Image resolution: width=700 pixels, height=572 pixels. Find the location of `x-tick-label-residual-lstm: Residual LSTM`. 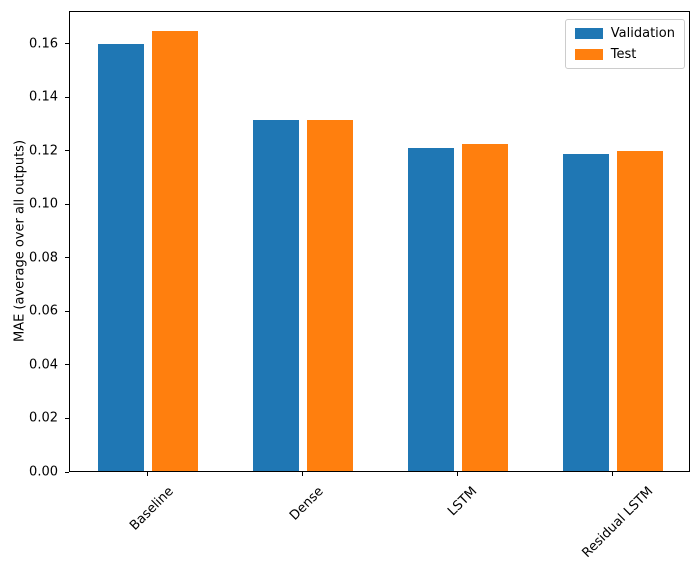

x-tick-label-residual-lstm: Residual LSTM is located at coordinates (617, 522).